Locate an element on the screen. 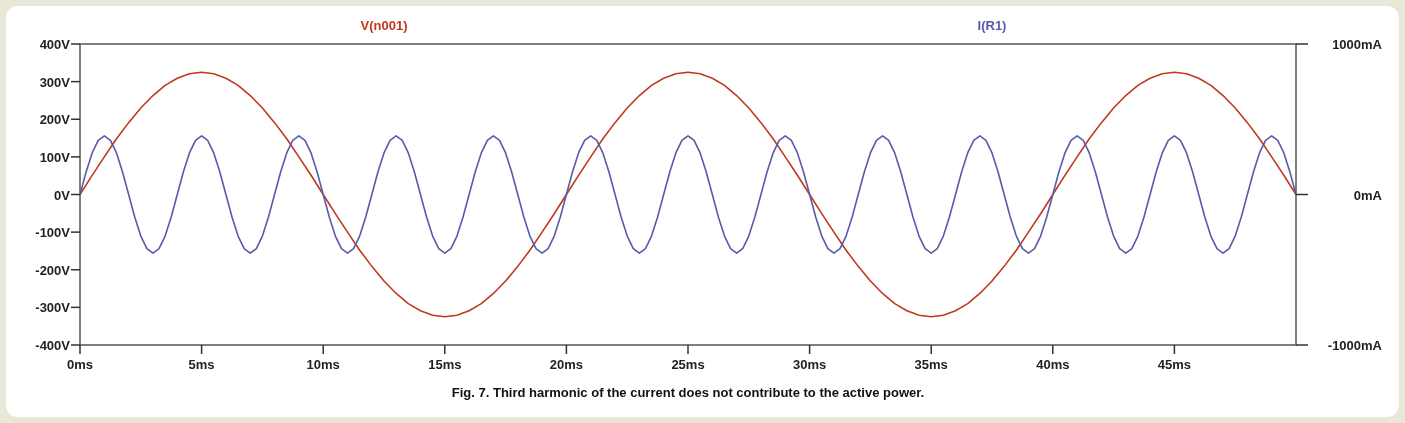 The image size is (1405, 423). y-tick-label: -200V is located at coordinates (53, 270).